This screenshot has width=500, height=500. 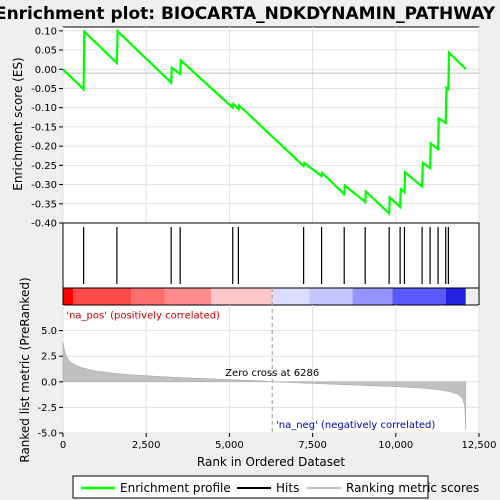 I want to click on es-y-tick-label: 0.10, so click(x=46, y=31).